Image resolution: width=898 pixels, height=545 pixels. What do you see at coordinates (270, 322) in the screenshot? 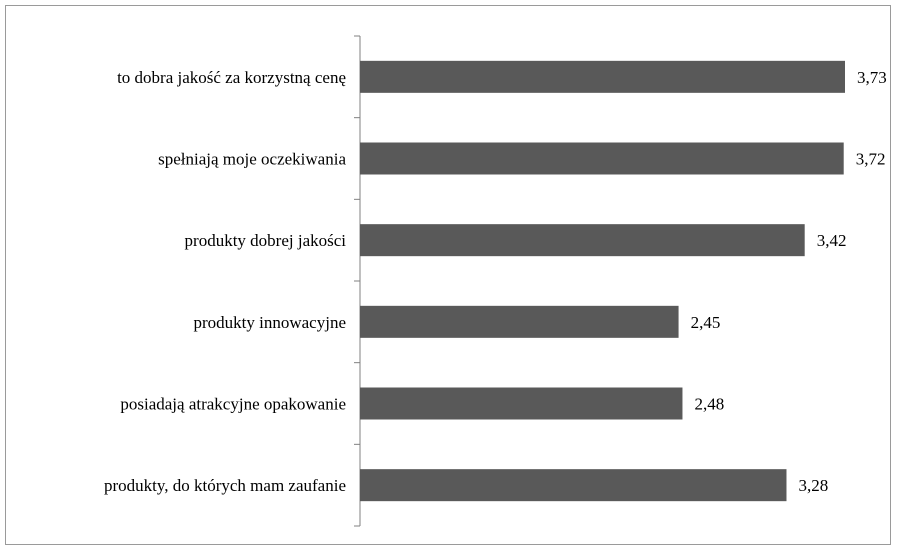
I see `category-label: produkty innowacyjne` at bounding box center [270, 322].